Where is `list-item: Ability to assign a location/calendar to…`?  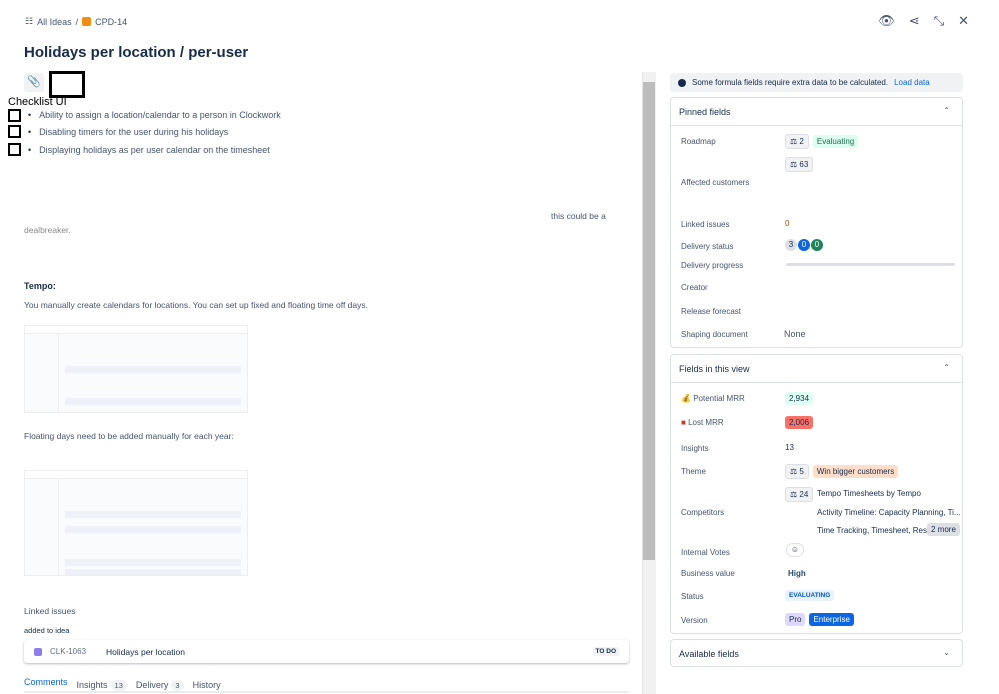 list-item: Ability to assign a location/calendar to… is located at coordinates (154, 115).